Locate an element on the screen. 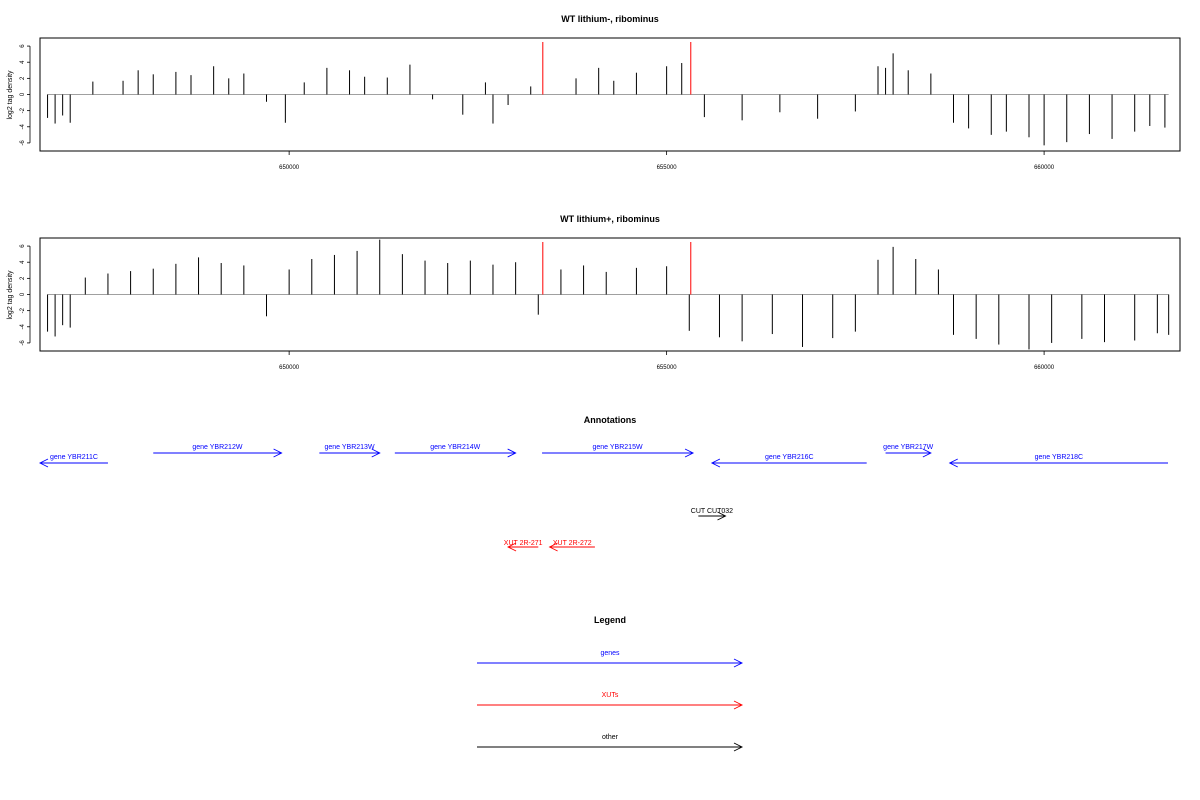  gene-feature: gene YBR218C is located at coordinates (1058, 461).